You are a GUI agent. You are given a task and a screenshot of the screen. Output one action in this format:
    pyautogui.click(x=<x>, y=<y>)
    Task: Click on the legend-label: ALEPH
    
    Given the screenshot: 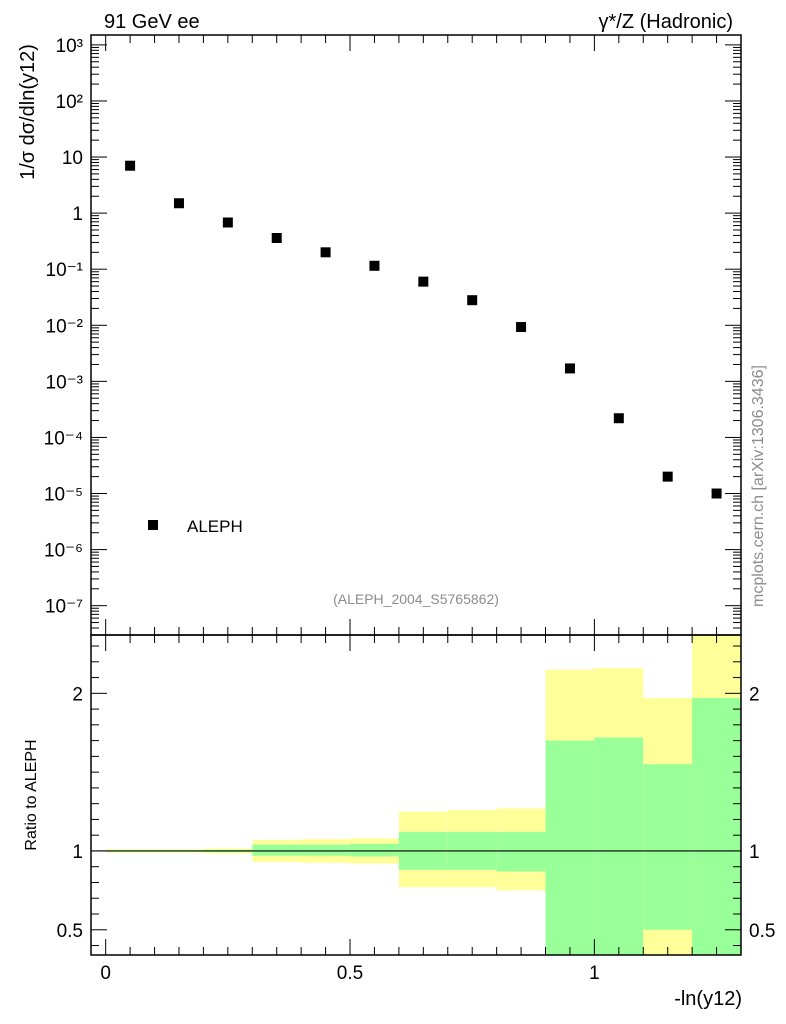 What is the action you would take?
    pyautogui.click(x=215, y=526)
    